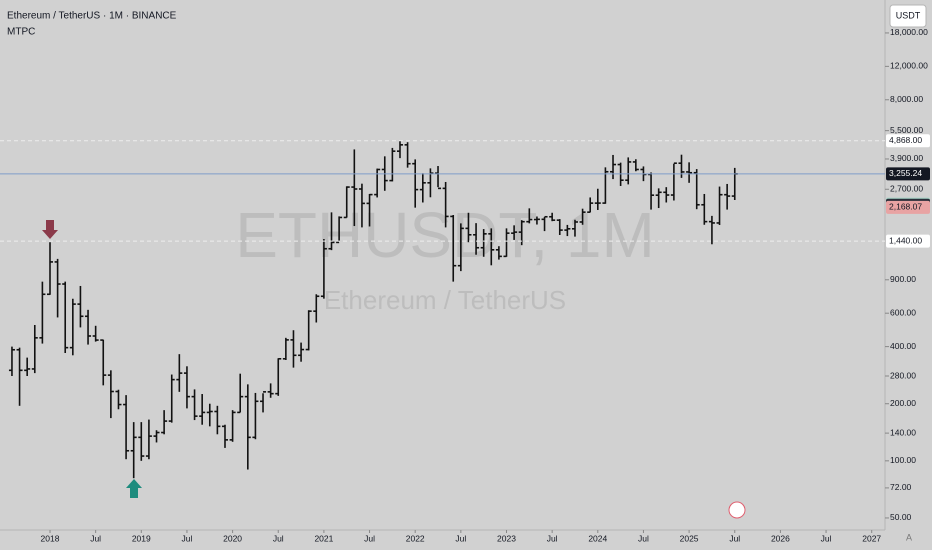 The width and height of the screenshot is (932, 550). I want to click on x-tick-label: 2019, so click(141, 538).